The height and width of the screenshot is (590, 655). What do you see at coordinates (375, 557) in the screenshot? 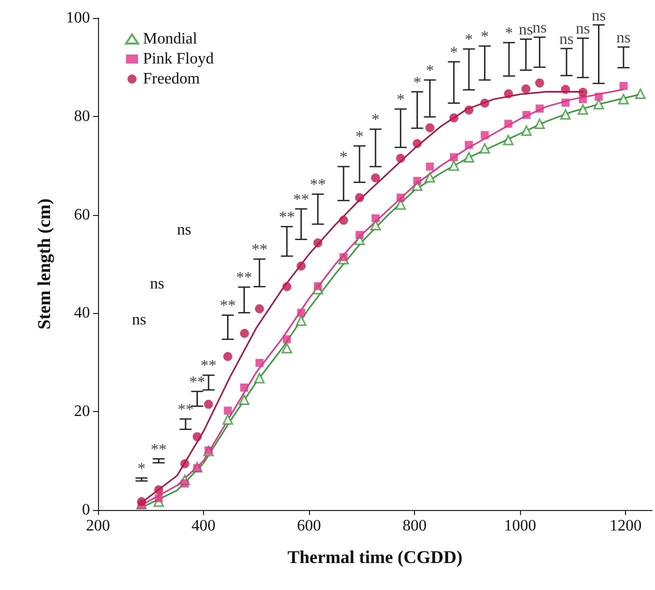
I see `x-axis-title: Thermal time (CGDD)` at bounding box center [375, 557].